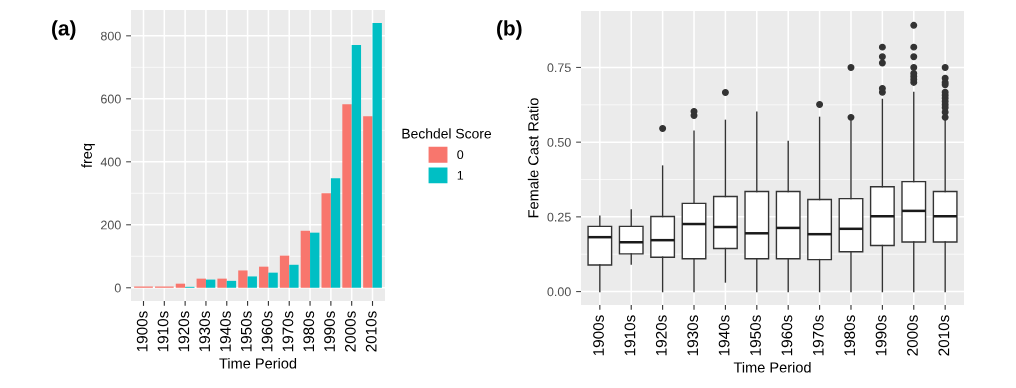 The image size is (1016, 388). Describe the element at coordinates (460, 175) in the screenshot. I see `legend-label: 1` at that location.